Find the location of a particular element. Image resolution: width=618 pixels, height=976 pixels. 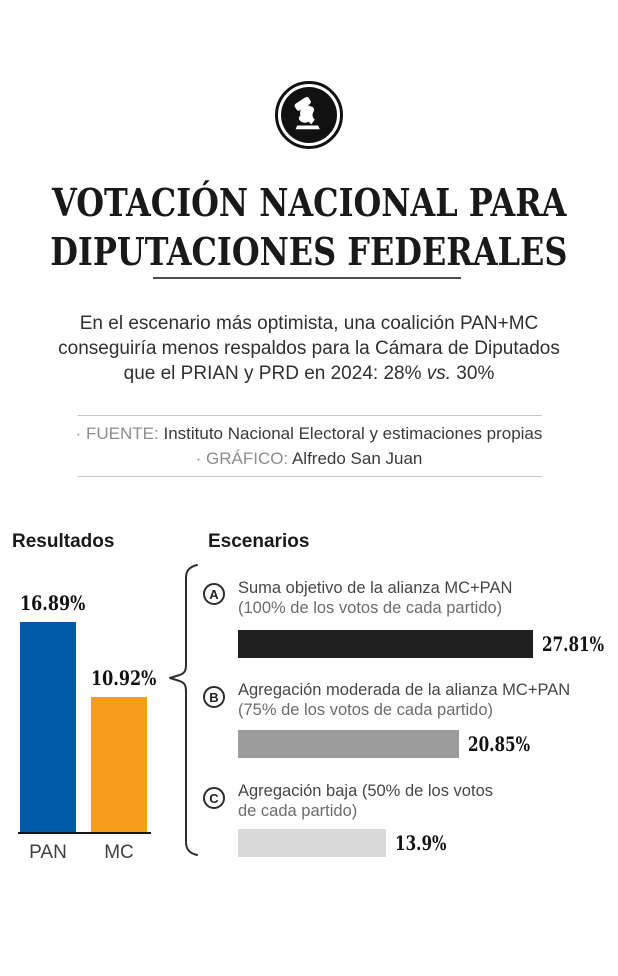

scenario-a-sublabel: (100% de los votos de cada partido) is located at coordinates (370, 608).